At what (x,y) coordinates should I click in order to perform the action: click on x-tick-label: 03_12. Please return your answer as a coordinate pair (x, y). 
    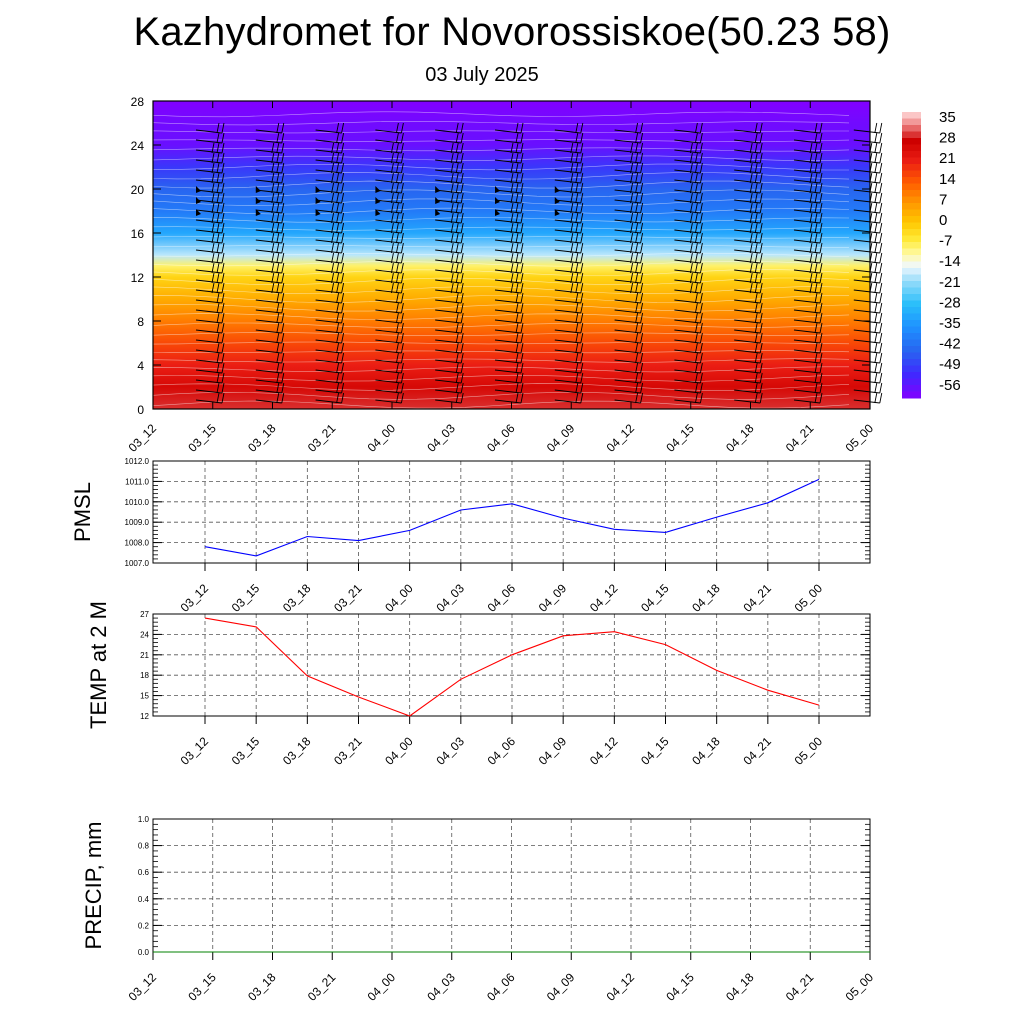
    Looking at the image, I should click on (143, 987).